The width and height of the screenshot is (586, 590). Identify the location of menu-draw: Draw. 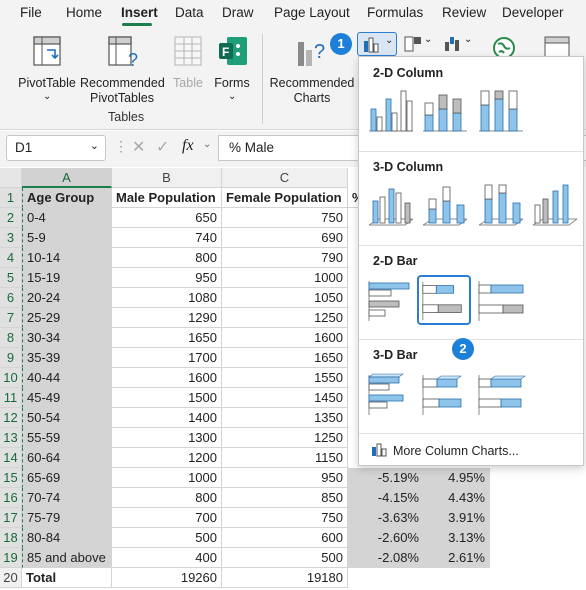
(238, 12).